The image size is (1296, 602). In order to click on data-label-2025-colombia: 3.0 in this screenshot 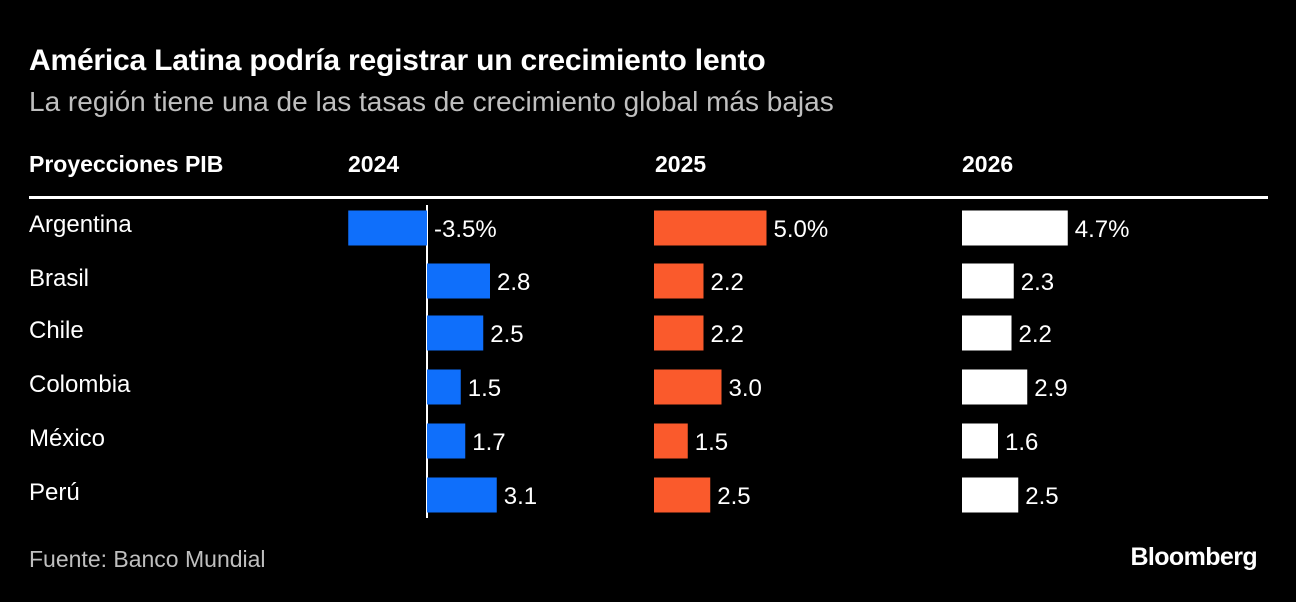, I will do `click(745, 388)`.